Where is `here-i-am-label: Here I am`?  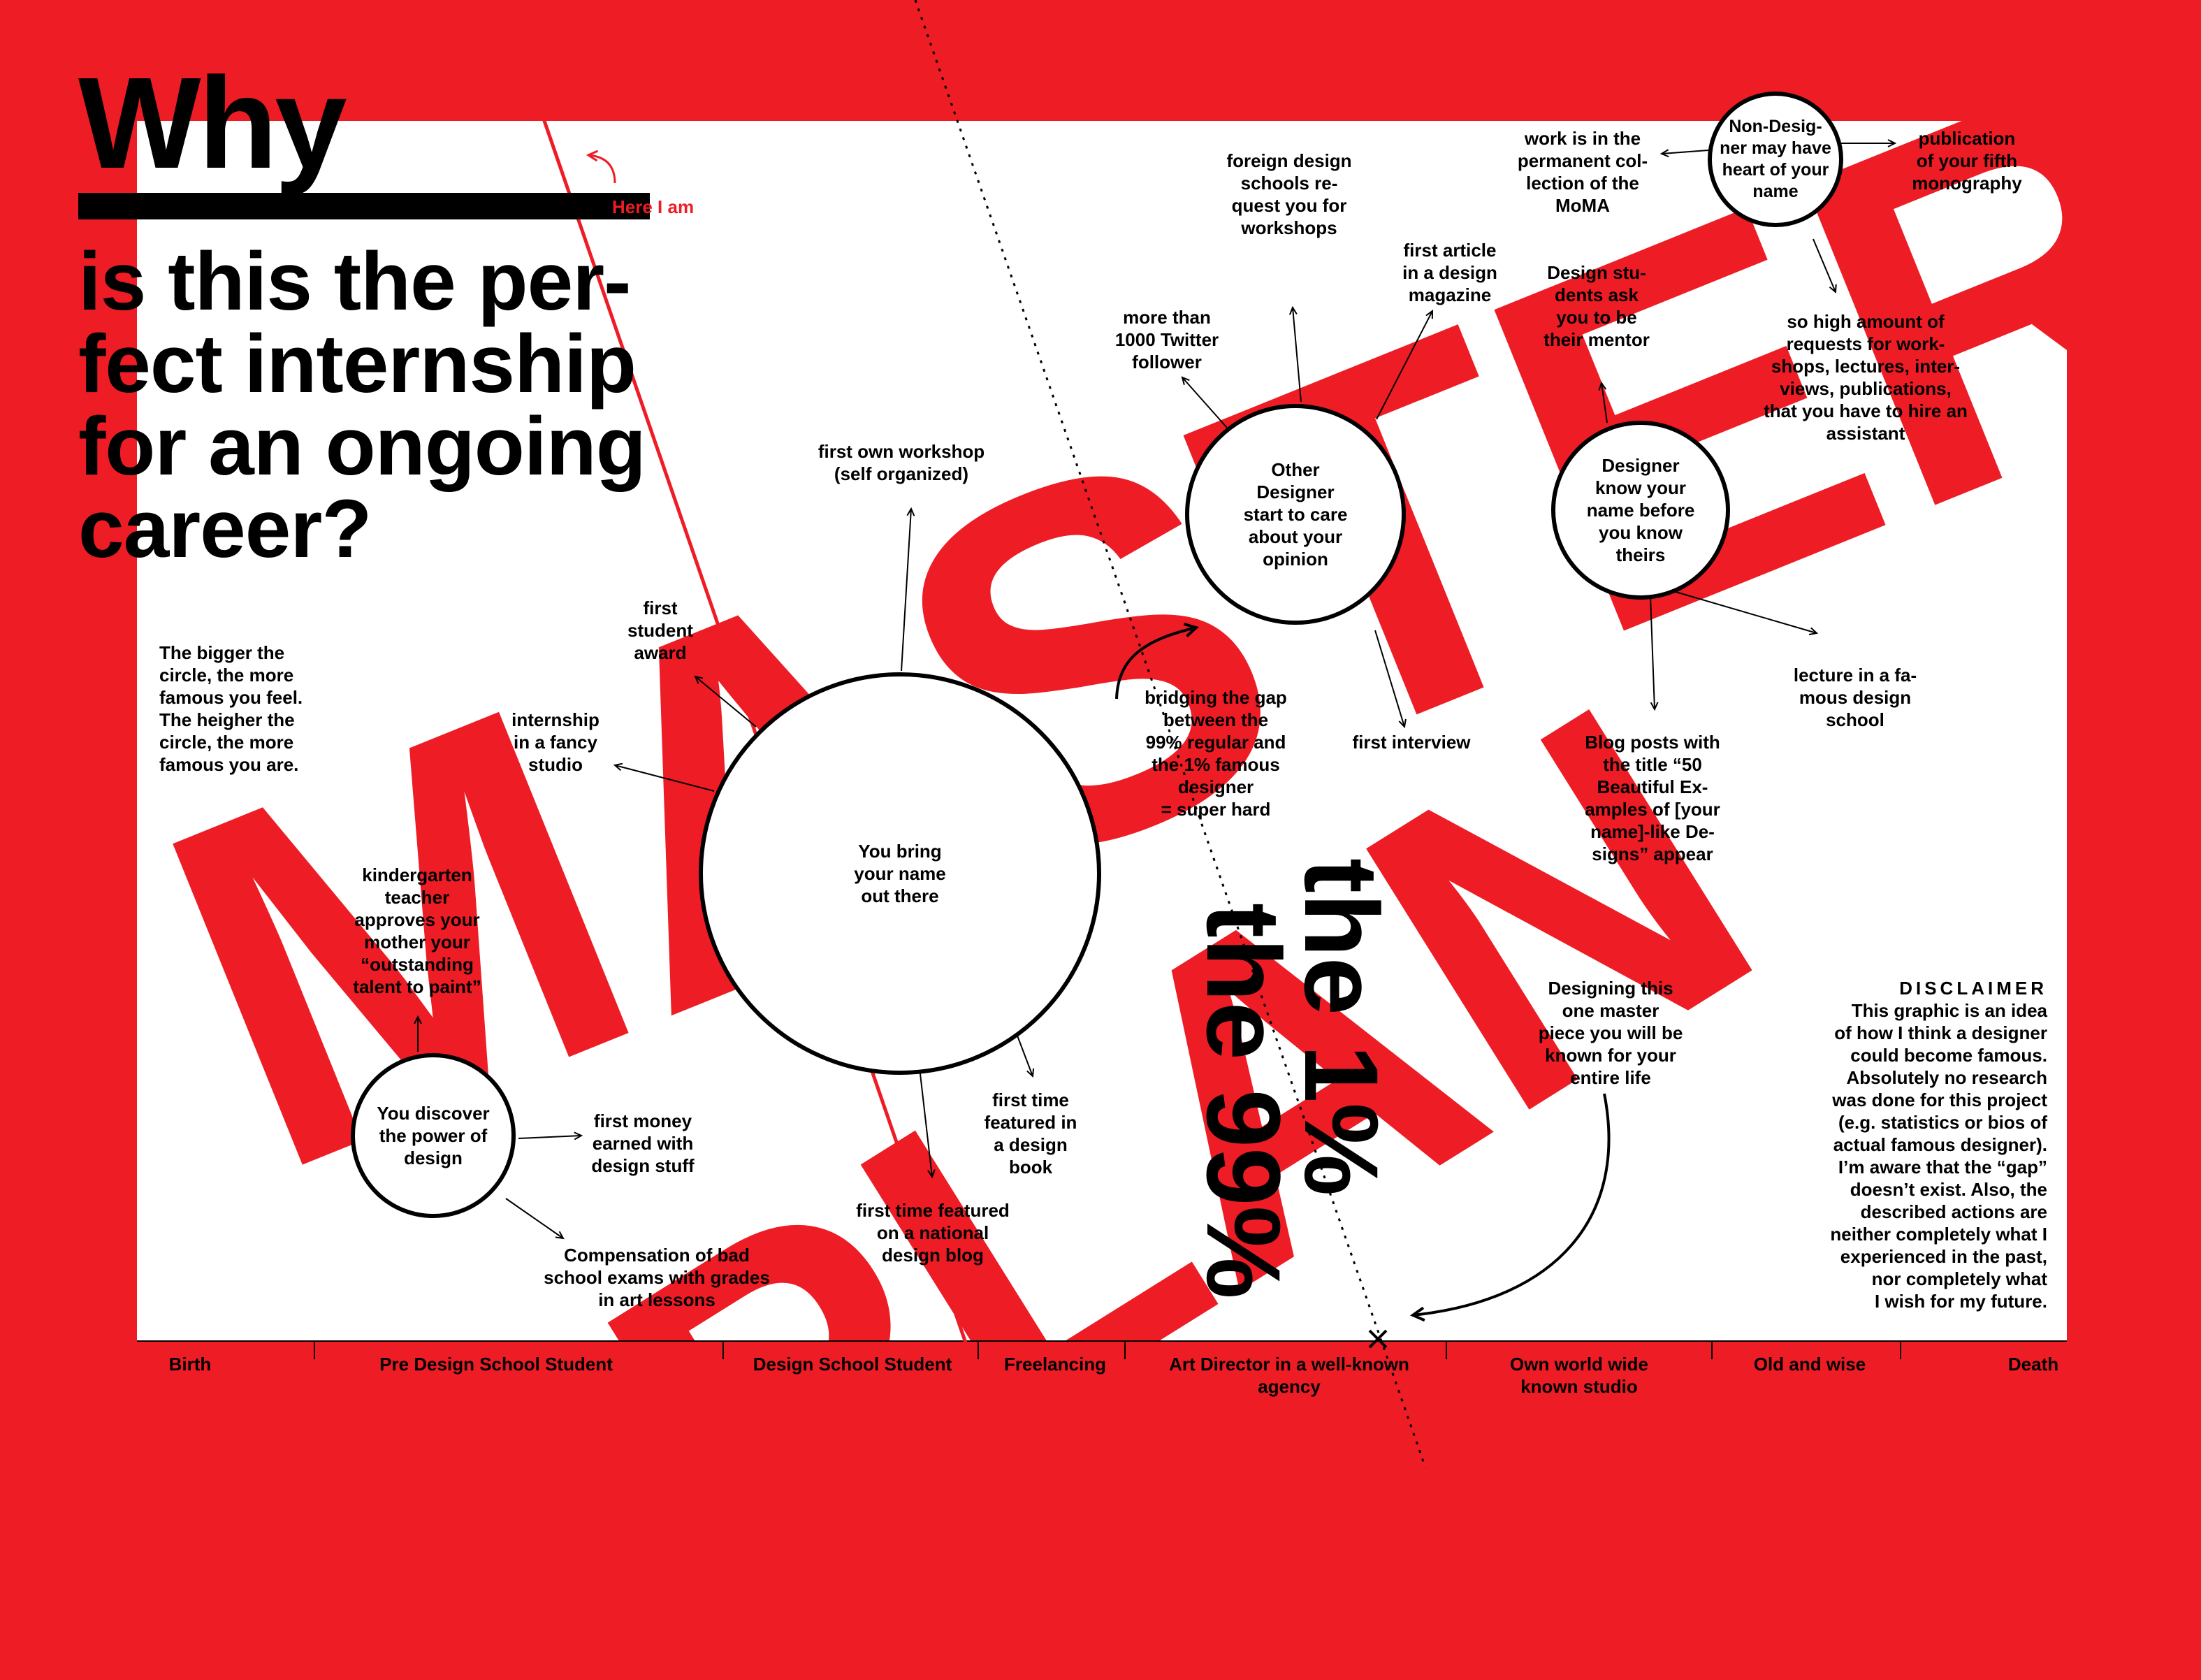 here-i-am-label: Here I am is located at coordinates (653, 207).